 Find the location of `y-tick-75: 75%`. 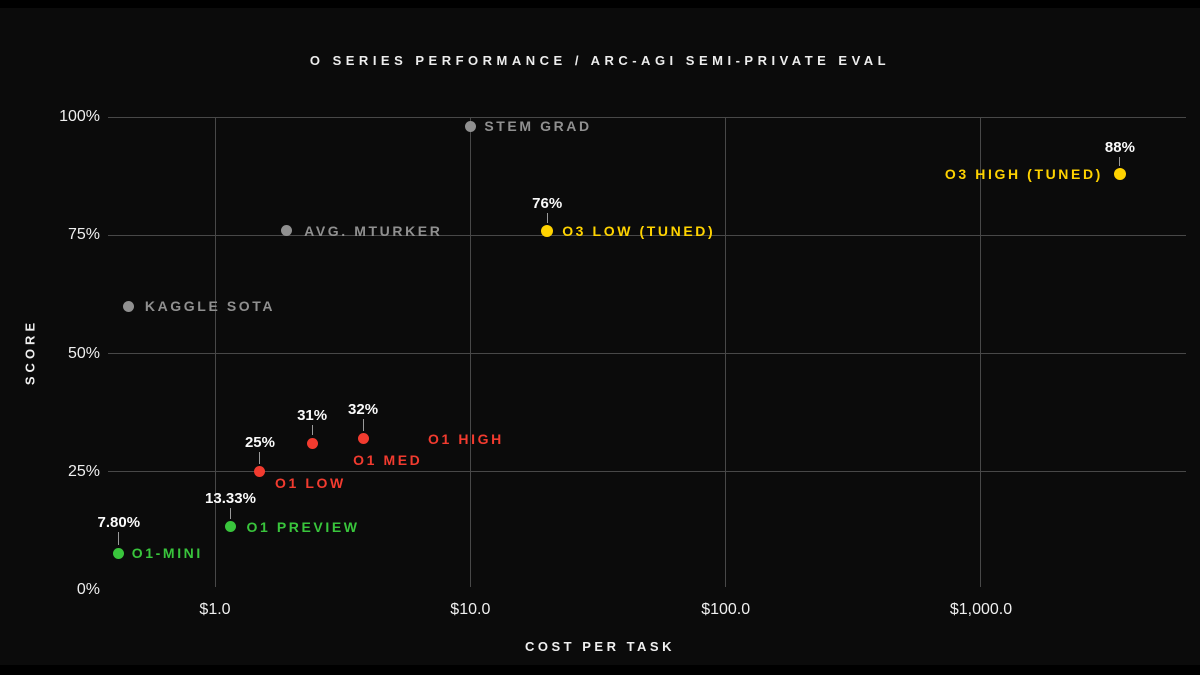

y-tick-75: 75% is located at coordinates (83, 235).